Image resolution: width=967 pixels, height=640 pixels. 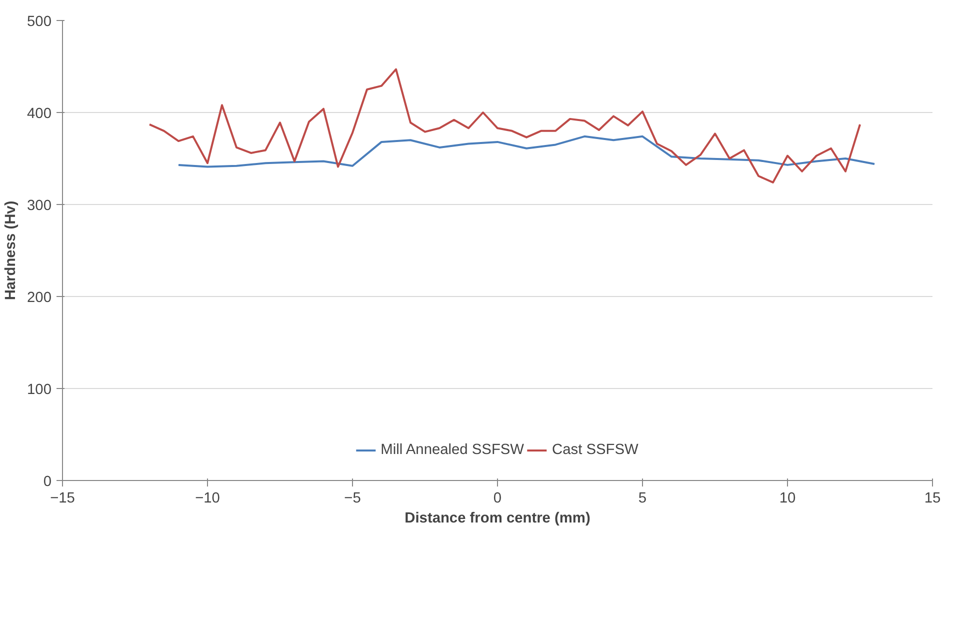 I want to click on x-tick-label: 0, so click(x=497, y=498).